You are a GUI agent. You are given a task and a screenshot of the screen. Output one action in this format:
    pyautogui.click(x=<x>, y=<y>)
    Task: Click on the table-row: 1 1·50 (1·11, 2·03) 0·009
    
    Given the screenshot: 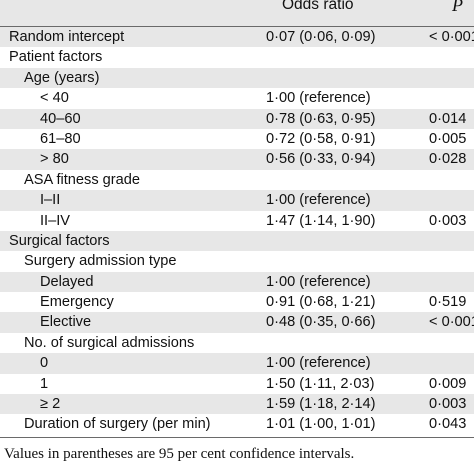 What is the action you would take?
    pyautogui.click(x=237, y=384)
    